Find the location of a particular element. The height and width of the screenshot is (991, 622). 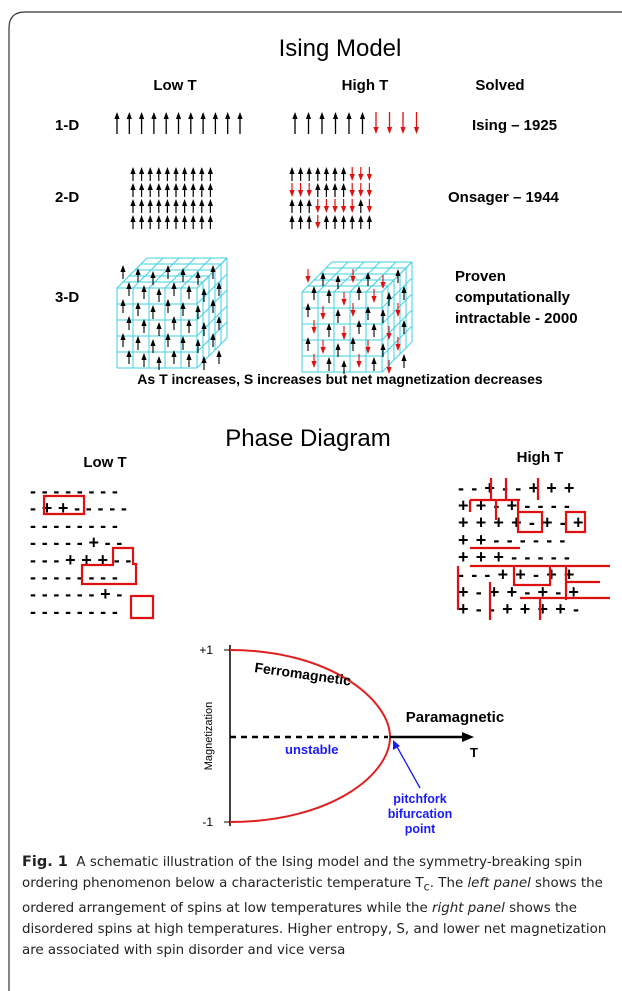

unstable-label: unstable is located at coordinates (311, 749).